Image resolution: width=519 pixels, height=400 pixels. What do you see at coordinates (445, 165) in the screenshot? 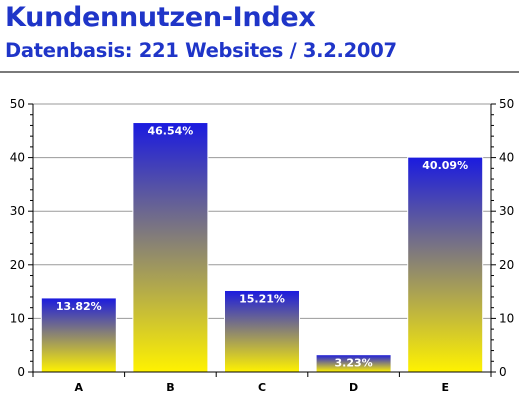
I see `data-label-e: 40.09%` at bounding box center [445, 165].